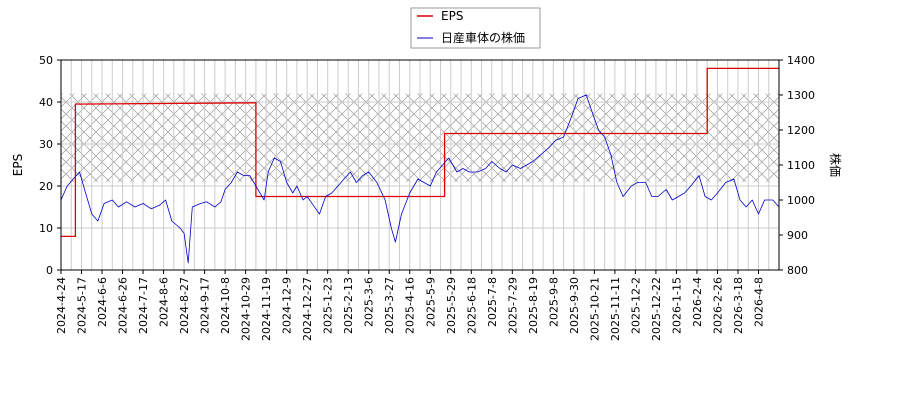 This screenshot has width=900, height=400. I want to click on x-axis-tick-label: 2025-9-8, so click(553, 302).